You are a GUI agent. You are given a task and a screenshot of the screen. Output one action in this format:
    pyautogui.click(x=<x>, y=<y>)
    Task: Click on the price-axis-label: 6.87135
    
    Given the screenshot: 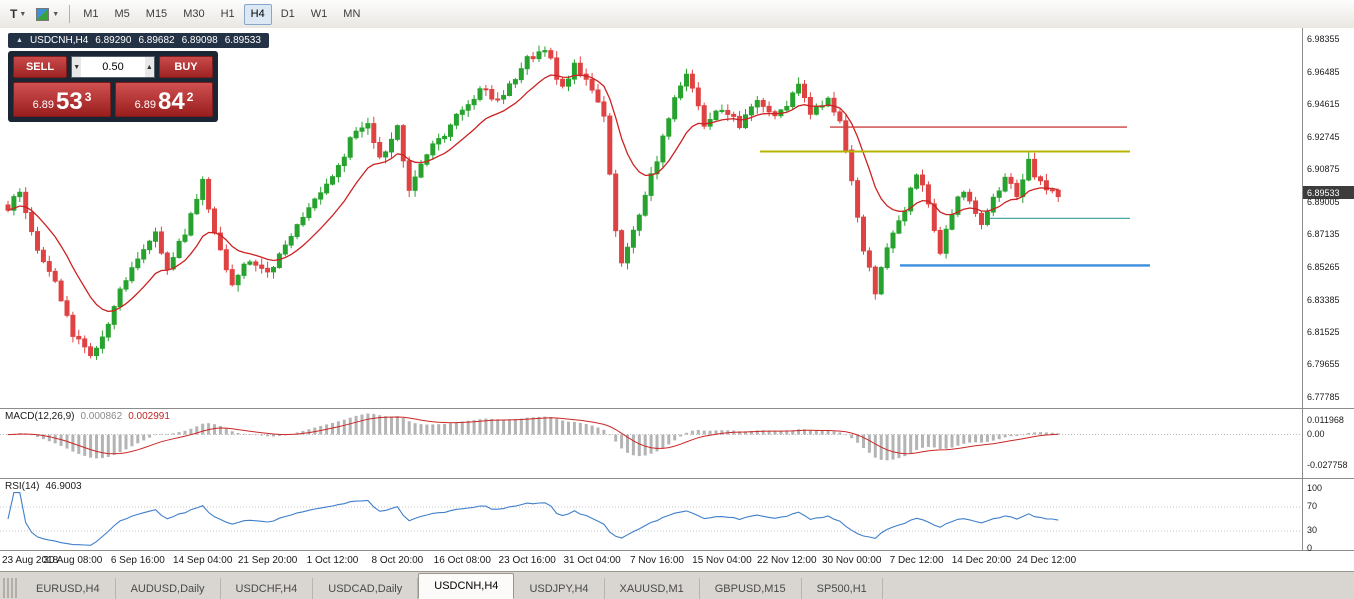 What is the action you would take?
    pyautogui.click(x=1323, y=234)
    